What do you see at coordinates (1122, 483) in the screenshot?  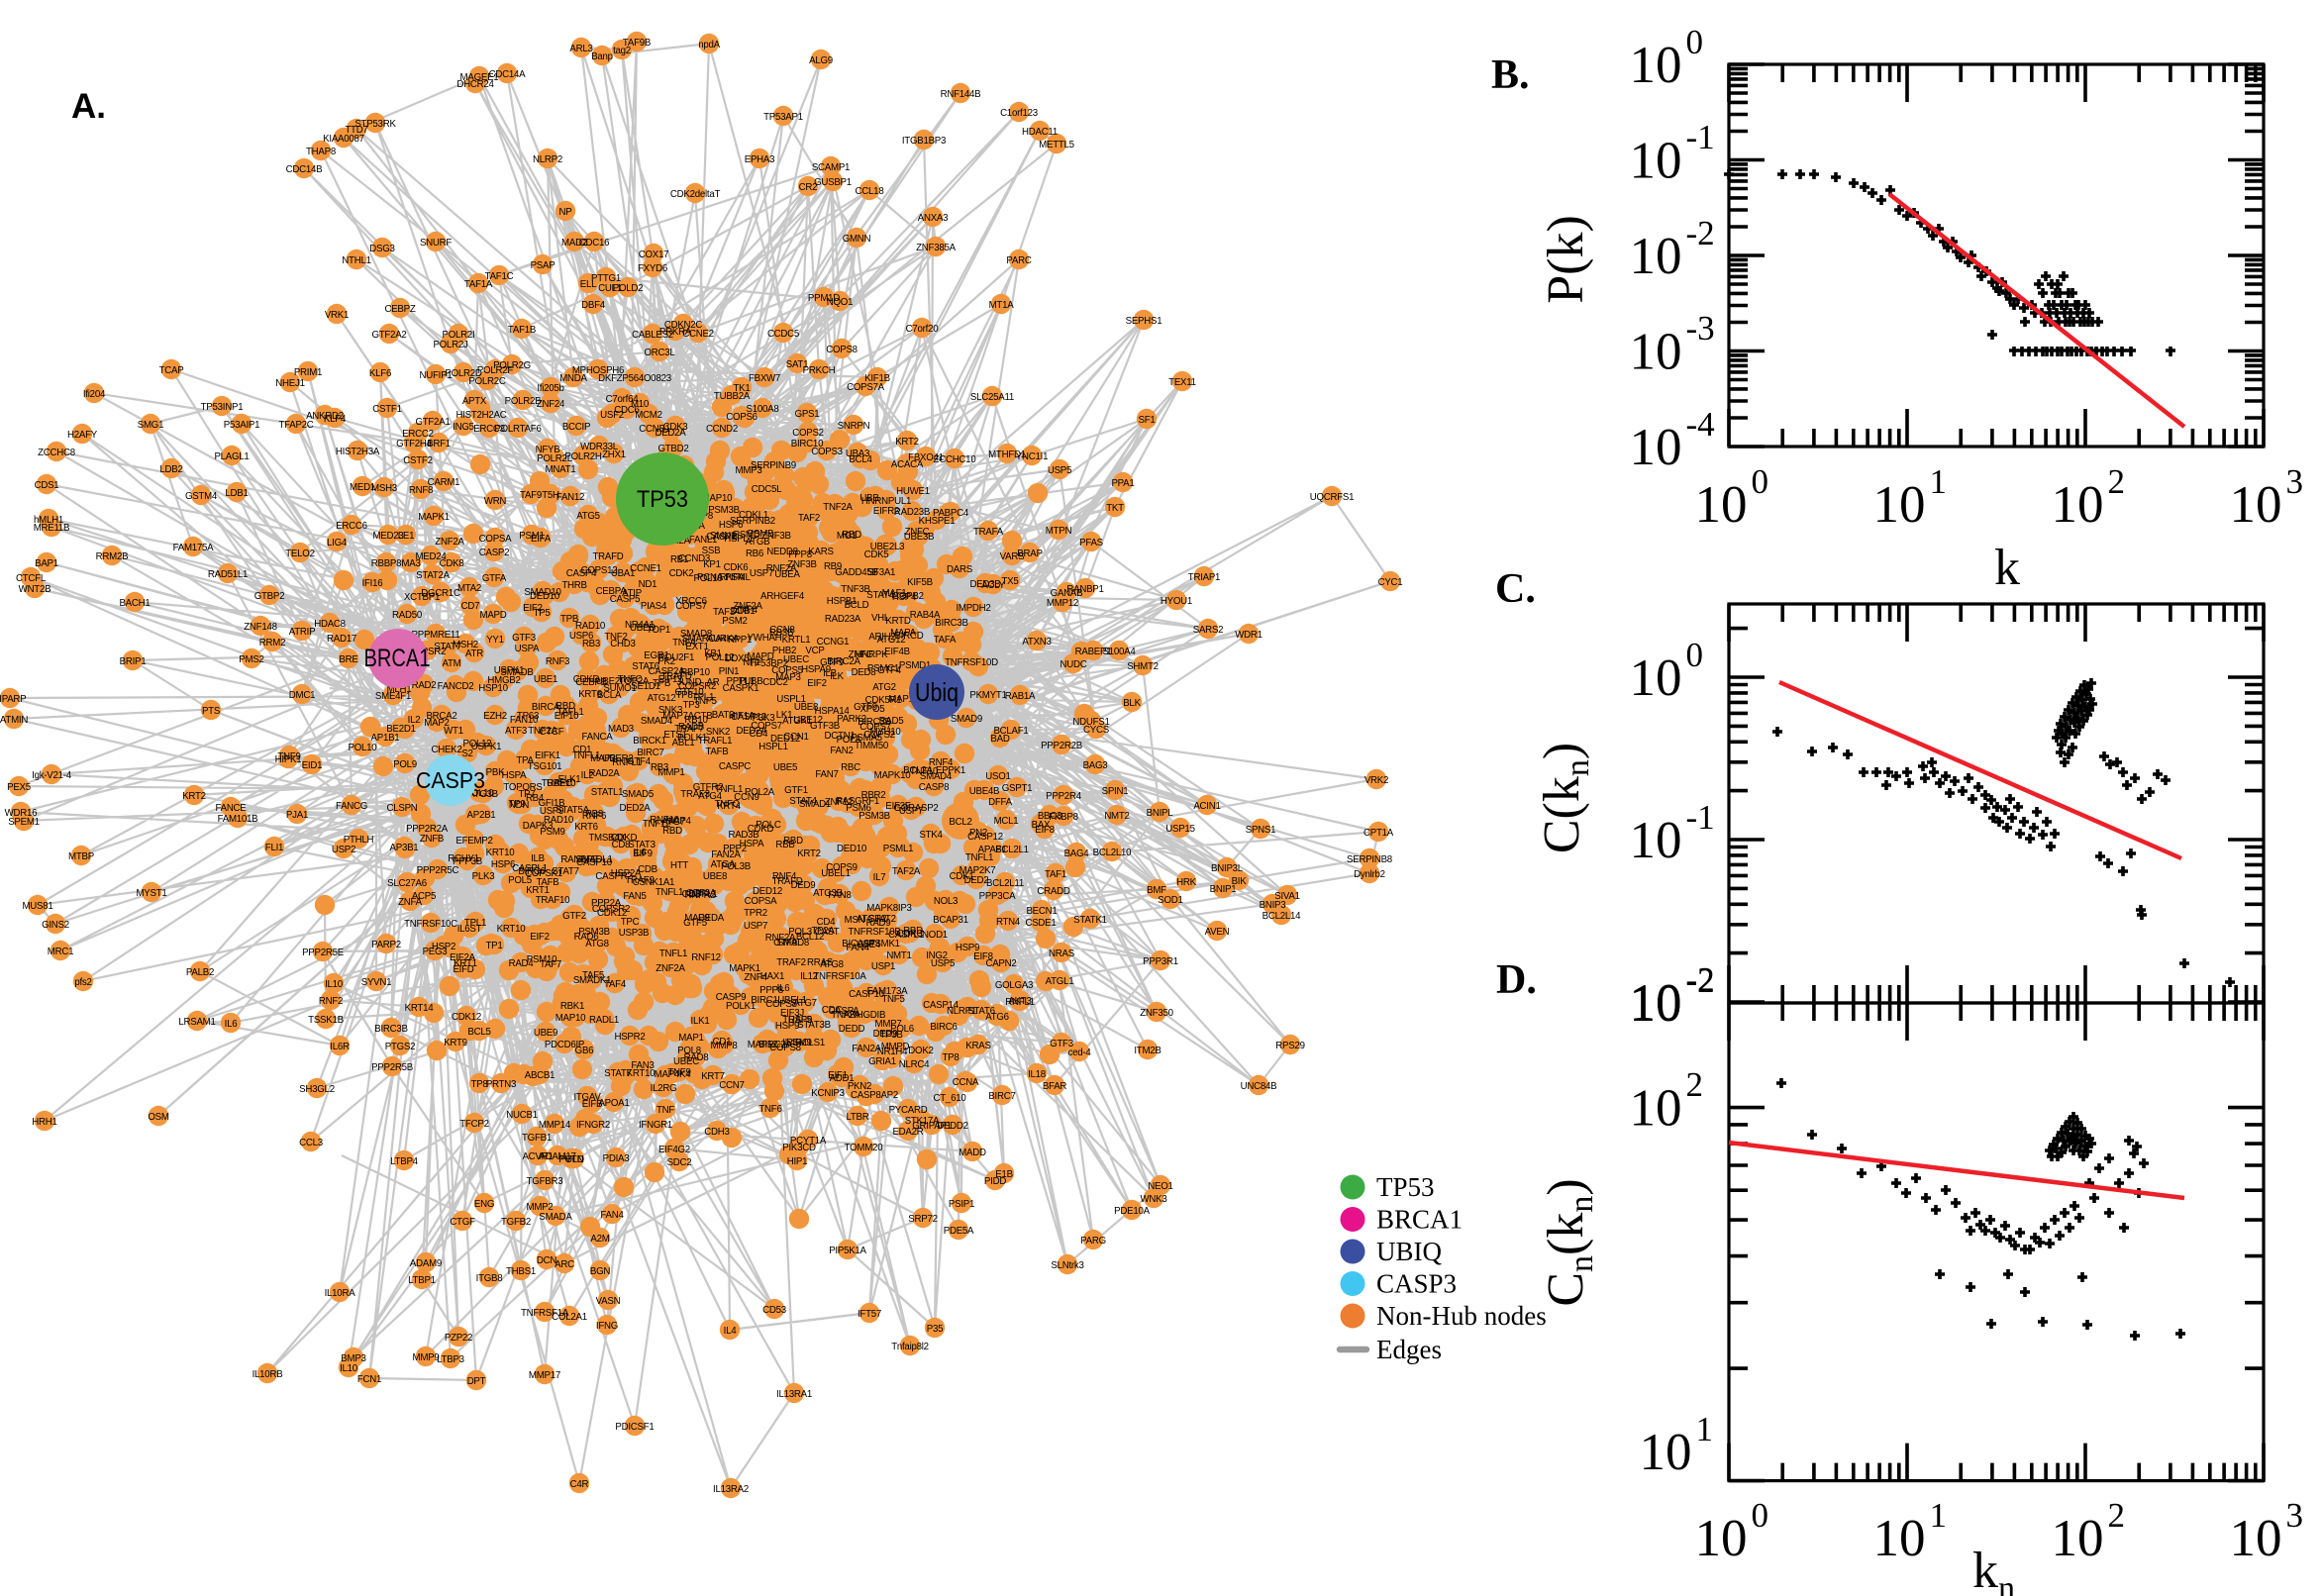 I see `svg-text: PPA1` at bounding box center [1122, 483].